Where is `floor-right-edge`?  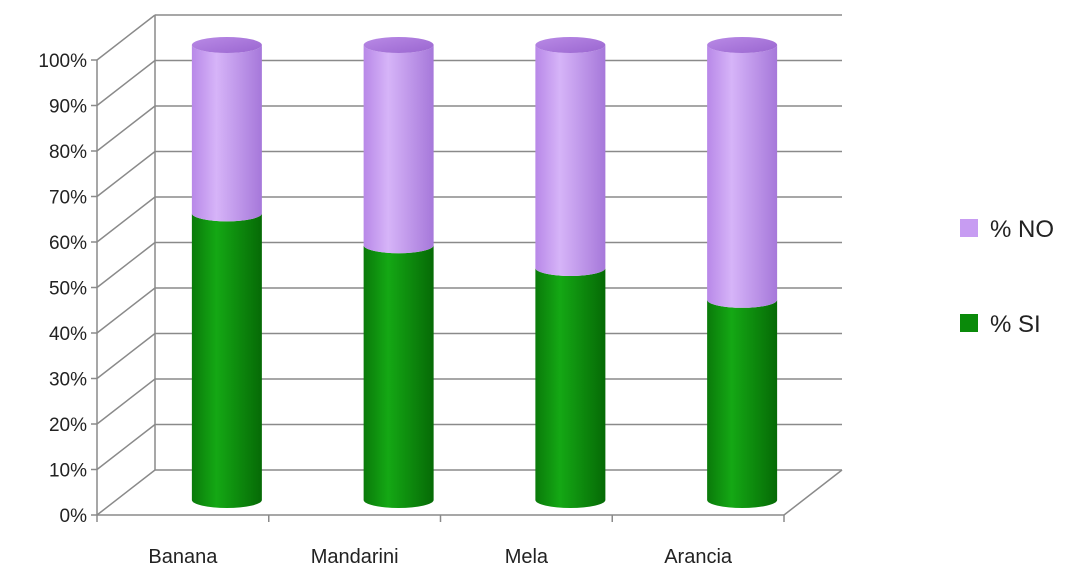 floor-right-edge is located at coordinates (813, 492).